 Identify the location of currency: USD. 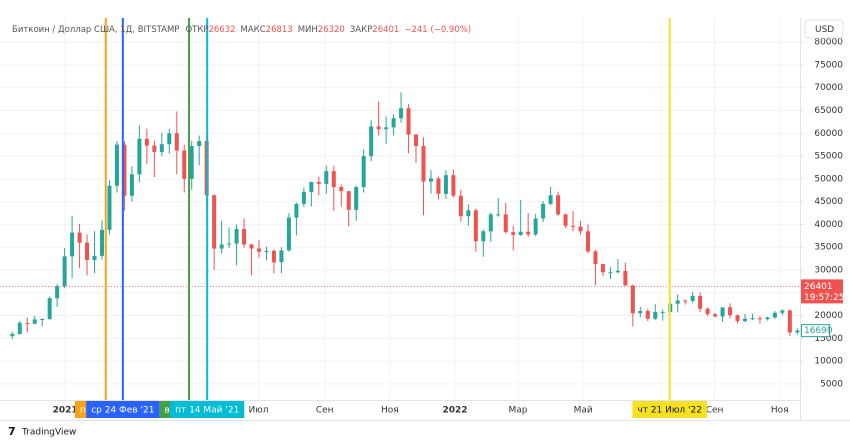
(824, 30).